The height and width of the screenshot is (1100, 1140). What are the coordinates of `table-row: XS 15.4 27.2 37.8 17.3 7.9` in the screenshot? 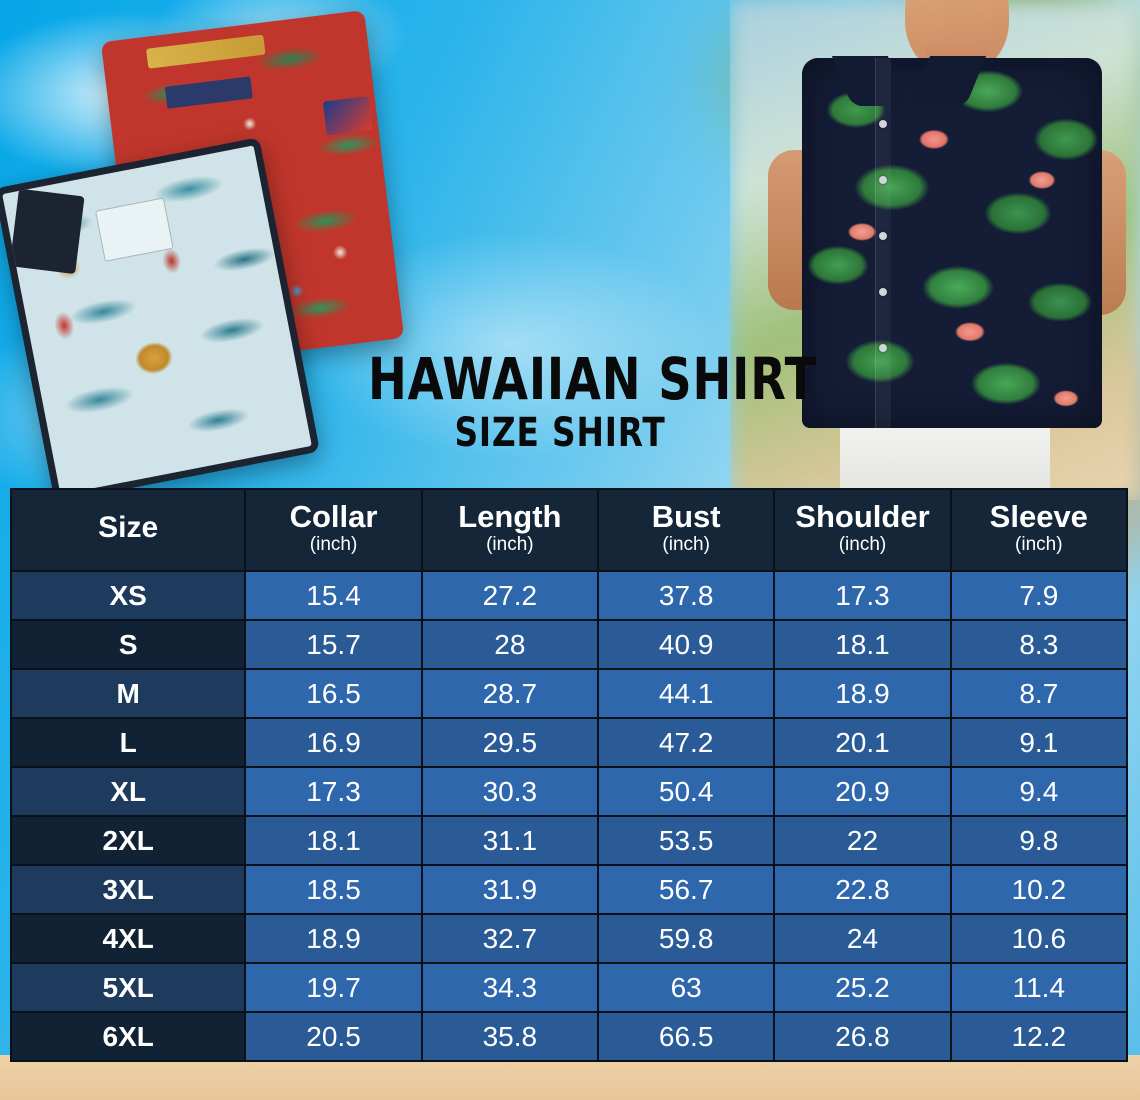 It's located at (569, 595).